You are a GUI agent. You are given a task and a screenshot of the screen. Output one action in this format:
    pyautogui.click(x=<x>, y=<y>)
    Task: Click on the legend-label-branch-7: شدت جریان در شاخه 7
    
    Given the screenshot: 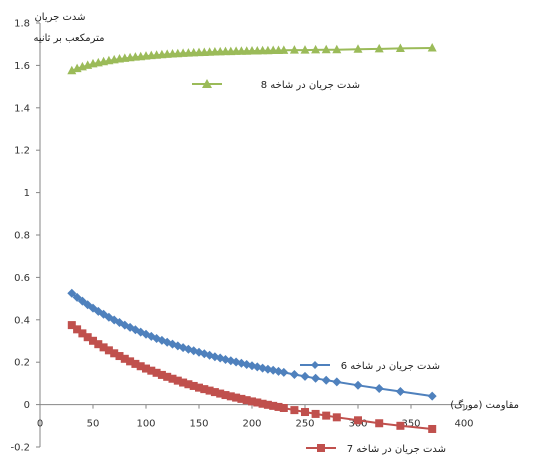 What is the action you would take?
    pyautogui.click(x=396, y=449)
    